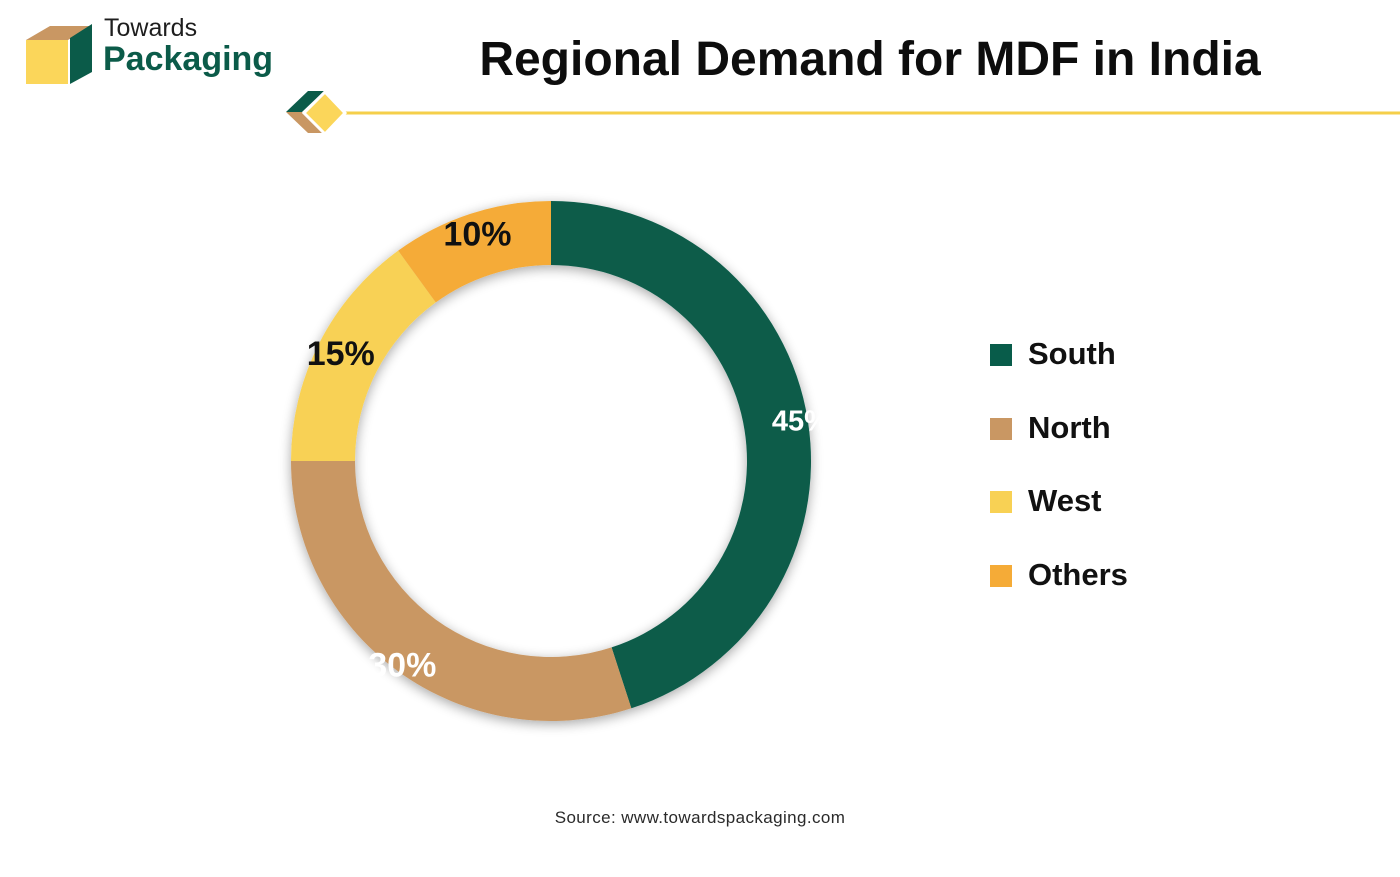 The width and height of the screenshot is (1400, 877). What do you see at coordinates (1072, 353) in the screenshot?
I see `legend-label-south: South` at bounding box center [1072, 353].